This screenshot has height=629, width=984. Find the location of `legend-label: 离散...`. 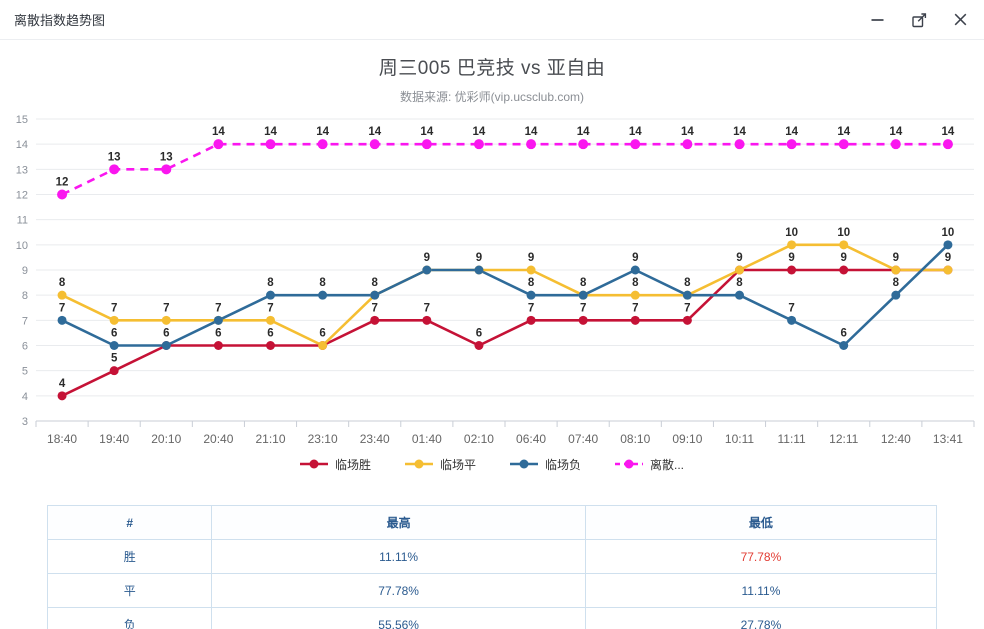

legend-label: 离散... is located at coordinates (667, 464).